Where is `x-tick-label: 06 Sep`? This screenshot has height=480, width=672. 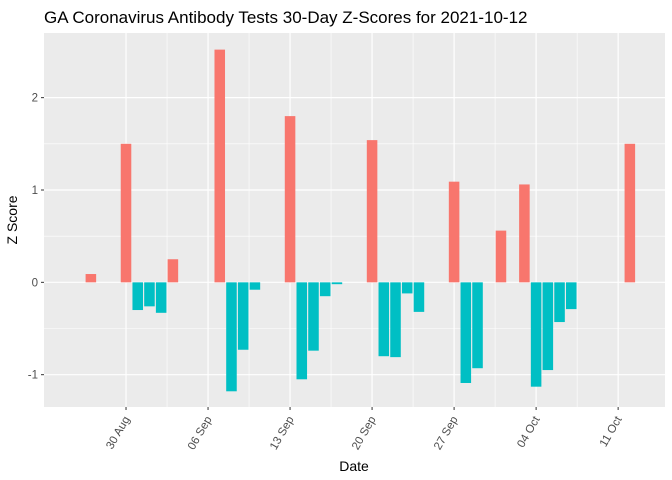
x-tick-label: 06 Sep is located at coordinates (200, 434).